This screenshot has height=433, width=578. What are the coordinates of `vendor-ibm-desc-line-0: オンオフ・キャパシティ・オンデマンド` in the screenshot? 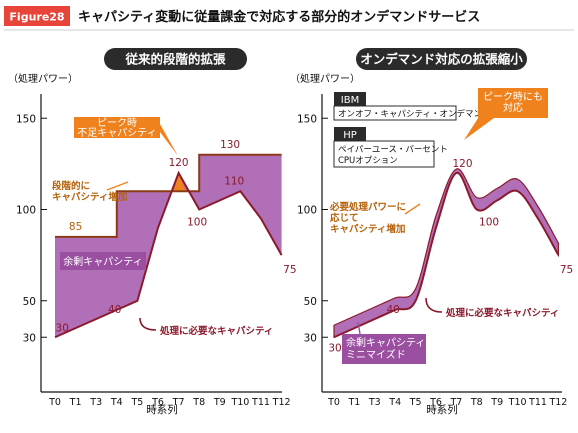 It's located at (414, 114).